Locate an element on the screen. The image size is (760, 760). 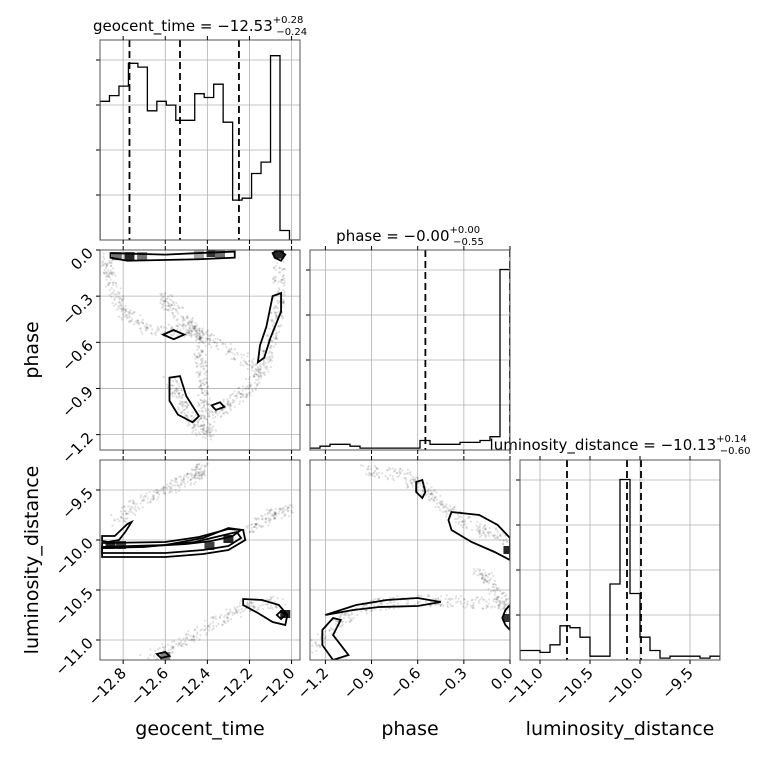
panel-phase-geocent_time: −1.2−0.9−0.6−0.30.0 is located at coordinates (179, 355).